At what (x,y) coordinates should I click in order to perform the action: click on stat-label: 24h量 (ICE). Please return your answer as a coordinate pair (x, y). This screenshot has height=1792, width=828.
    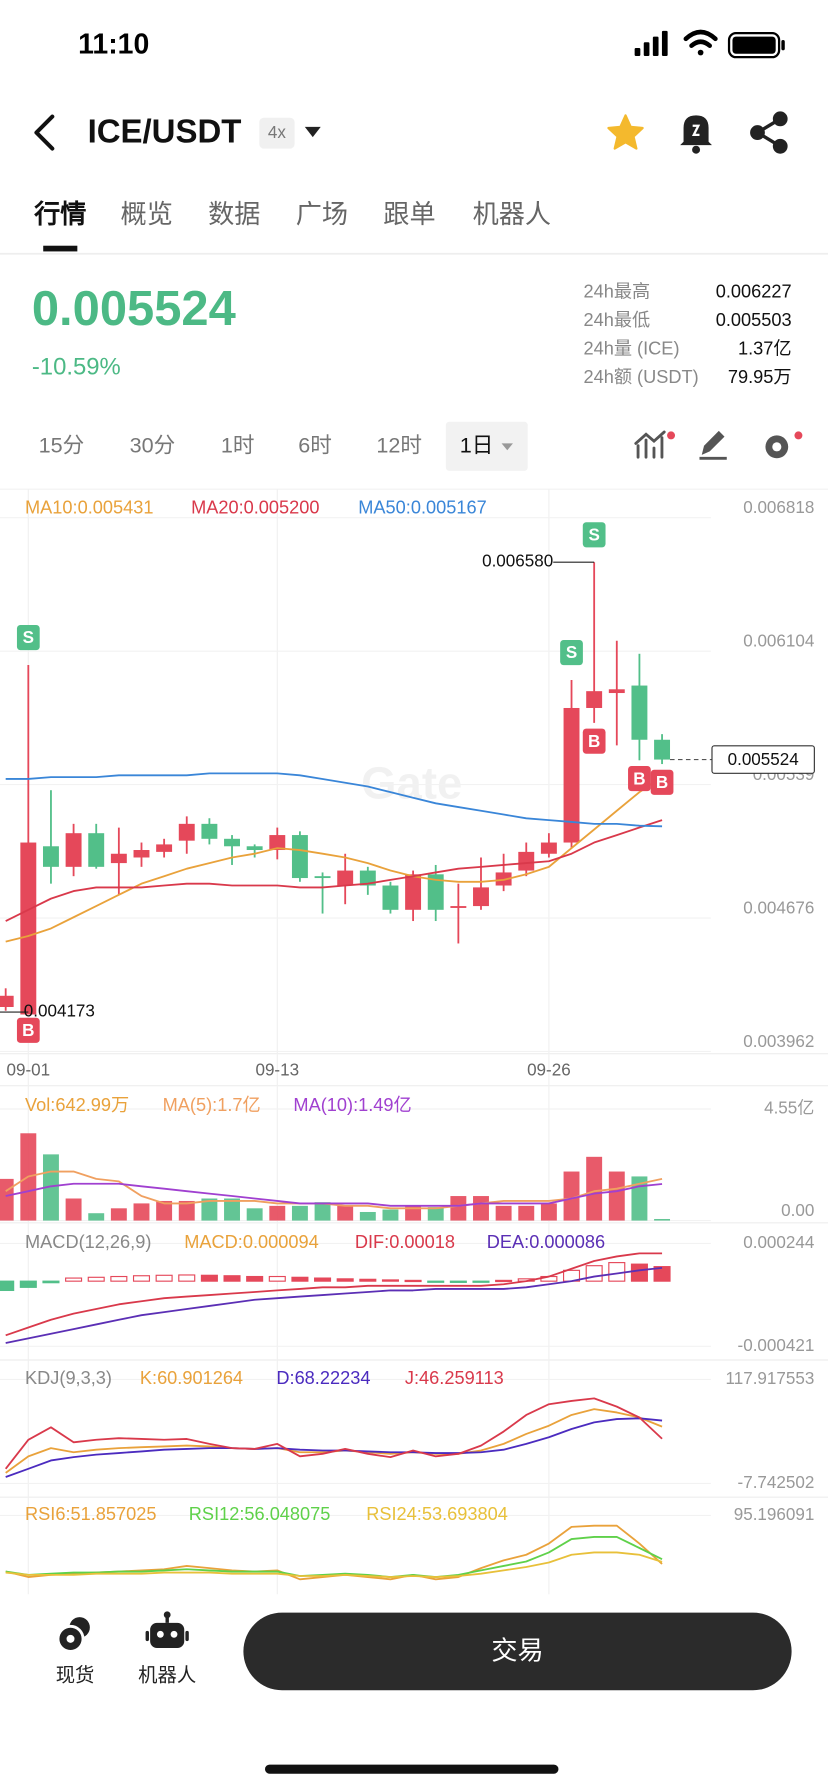
    Looking at the image, I should click on (631, 347).